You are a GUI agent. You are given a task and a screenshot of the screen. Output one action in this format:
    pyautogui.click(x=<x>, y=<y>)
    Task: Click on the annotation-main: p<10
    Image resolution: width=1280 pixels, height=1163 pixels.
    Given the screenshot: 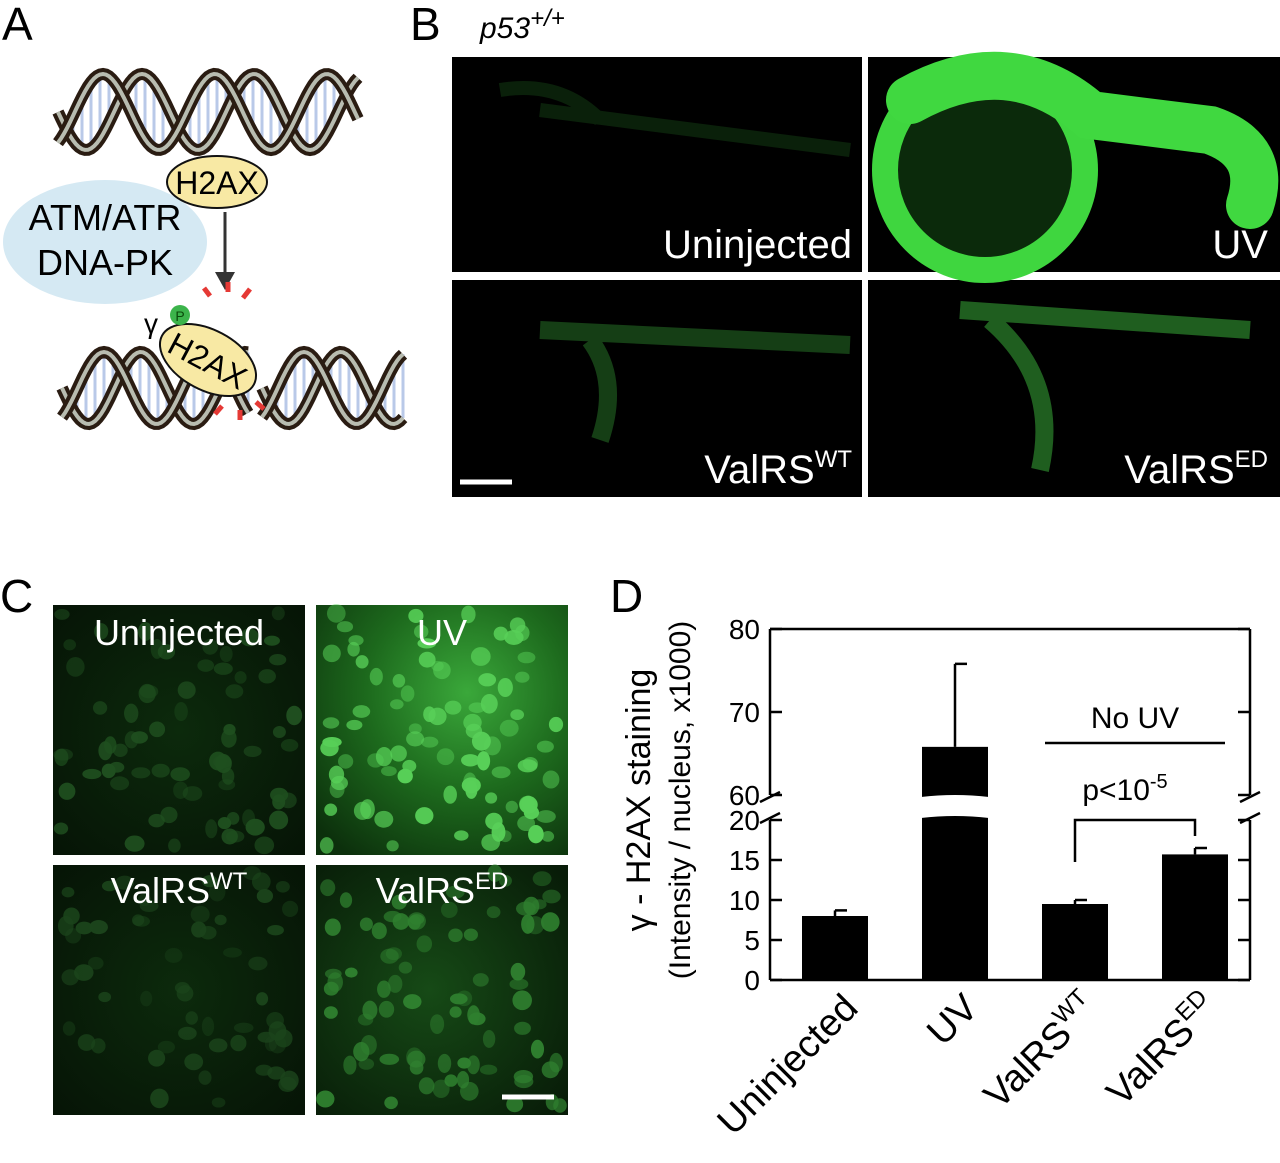 What is the action you would take?
    pyautogui.click(x=1116, y=790)
    